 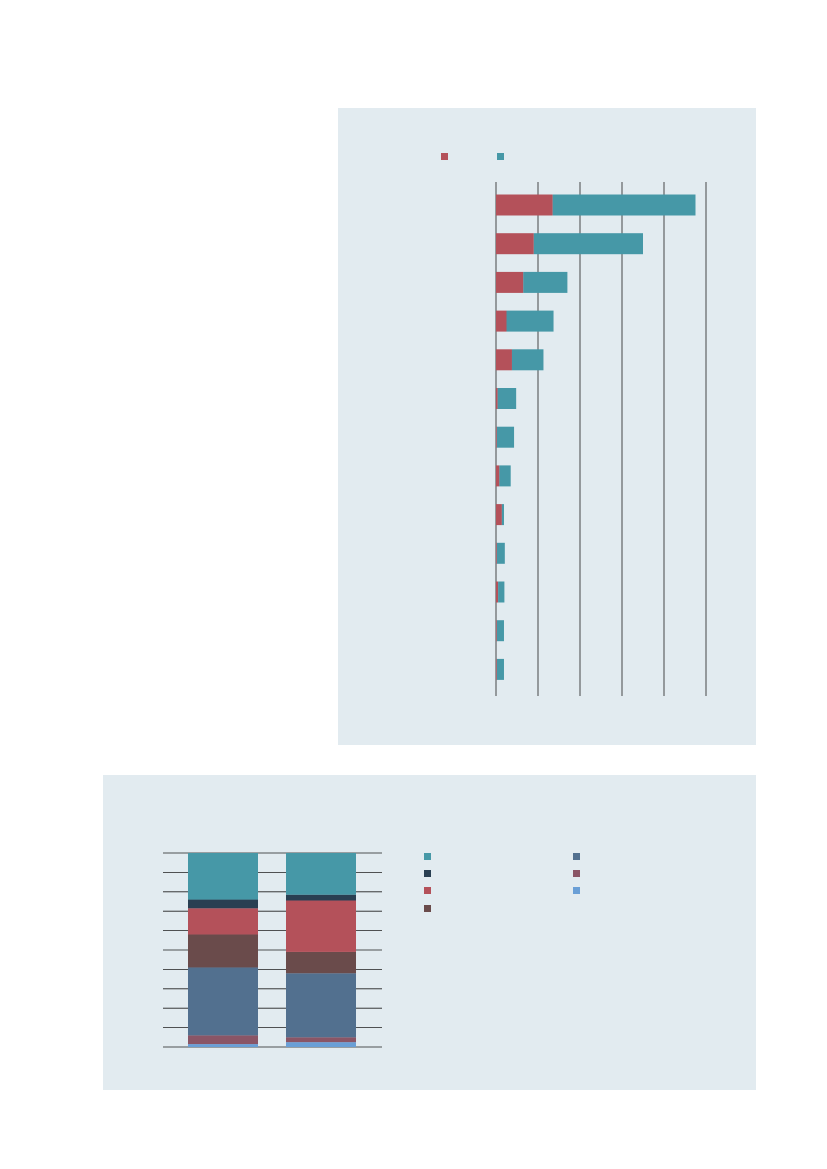 What do you see at coordinates (371, 950) in the screenshot?
I see `vertical-stacked-bar-chart` at bounding box center [371, 950].